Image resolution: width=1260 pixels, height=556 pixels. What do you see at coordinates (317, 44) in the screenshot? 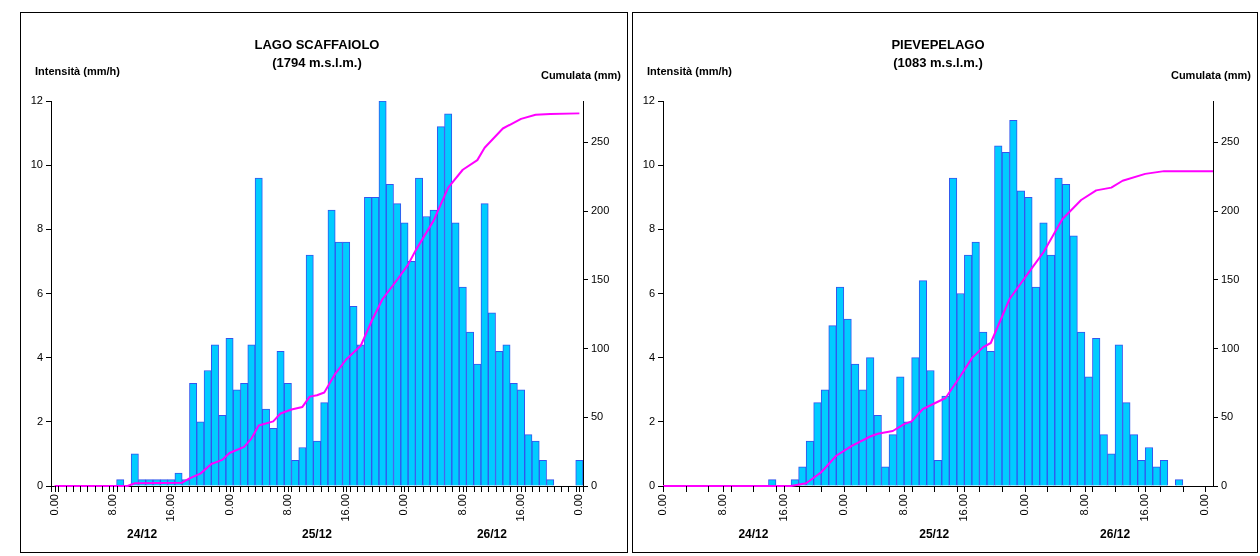
I see `chart-title: LAGO SCAFFAIOLO` at bounding box center [317, 44].